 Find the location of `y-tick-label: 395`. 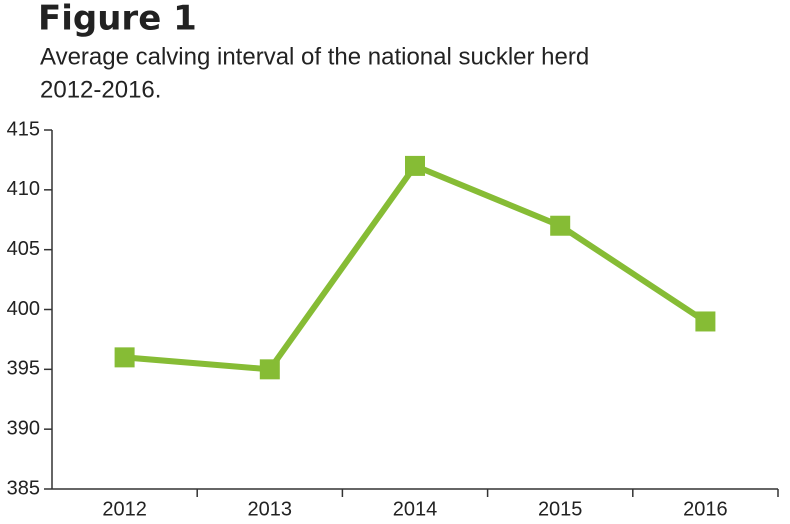

y-tick-label: 395 is located at coordinates (23, 369).